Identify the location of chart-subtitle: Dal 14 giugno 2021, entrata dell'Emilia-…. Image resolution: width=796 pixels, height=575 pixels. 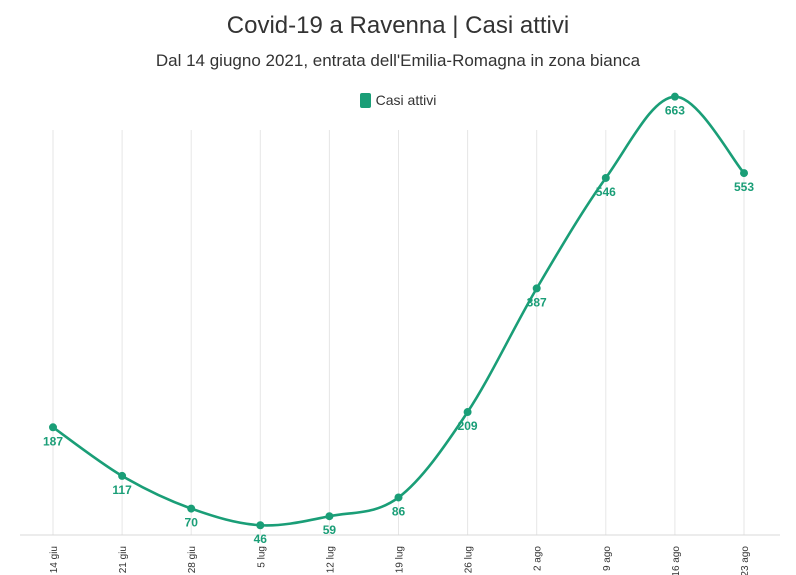
(398, 60).